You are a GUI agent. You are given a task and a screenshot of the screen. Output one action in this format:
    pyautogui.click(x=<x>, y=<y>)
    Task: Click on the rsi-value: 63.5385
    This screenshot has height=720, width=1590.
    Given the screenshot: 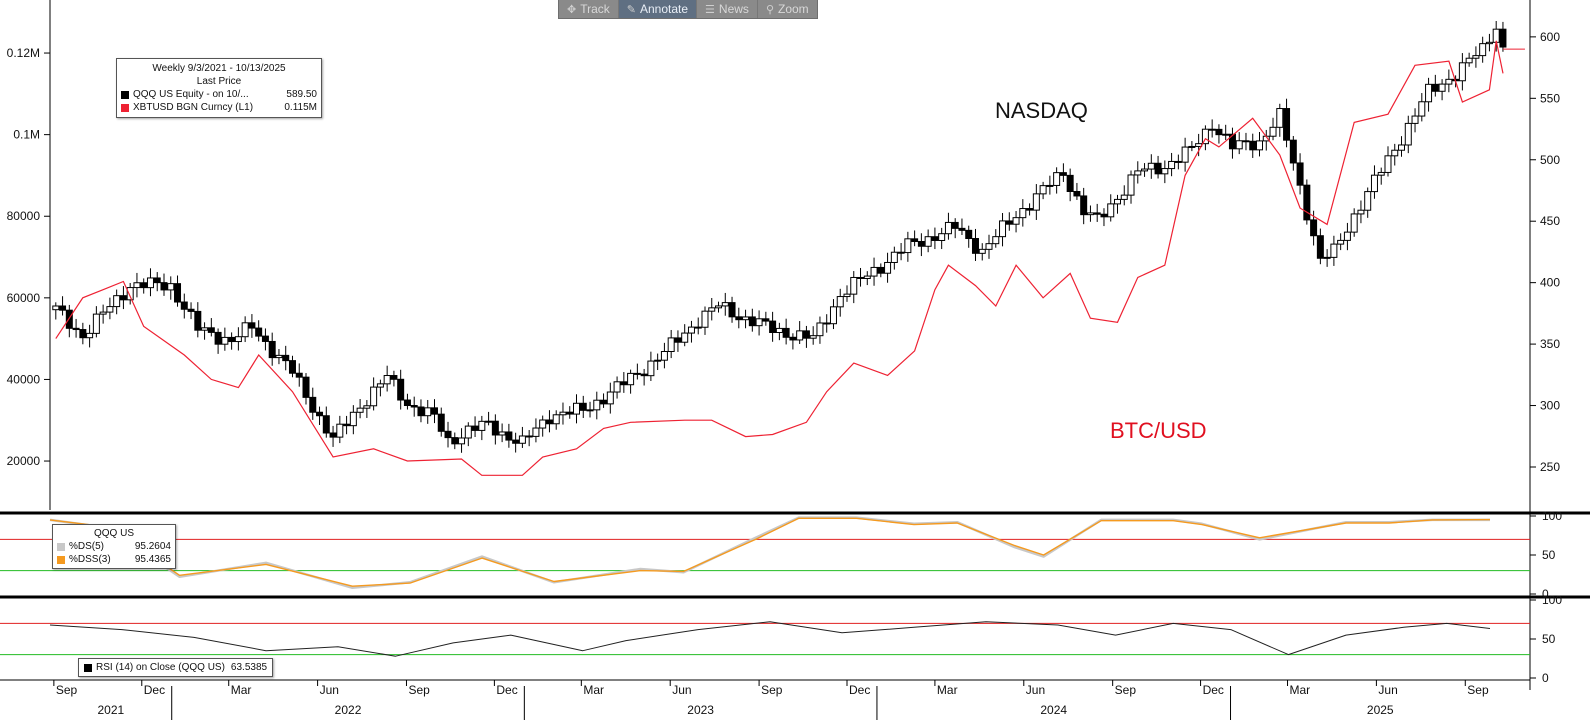 What is the action you would take?
    pyautogui.click(x=249, y=667)
    